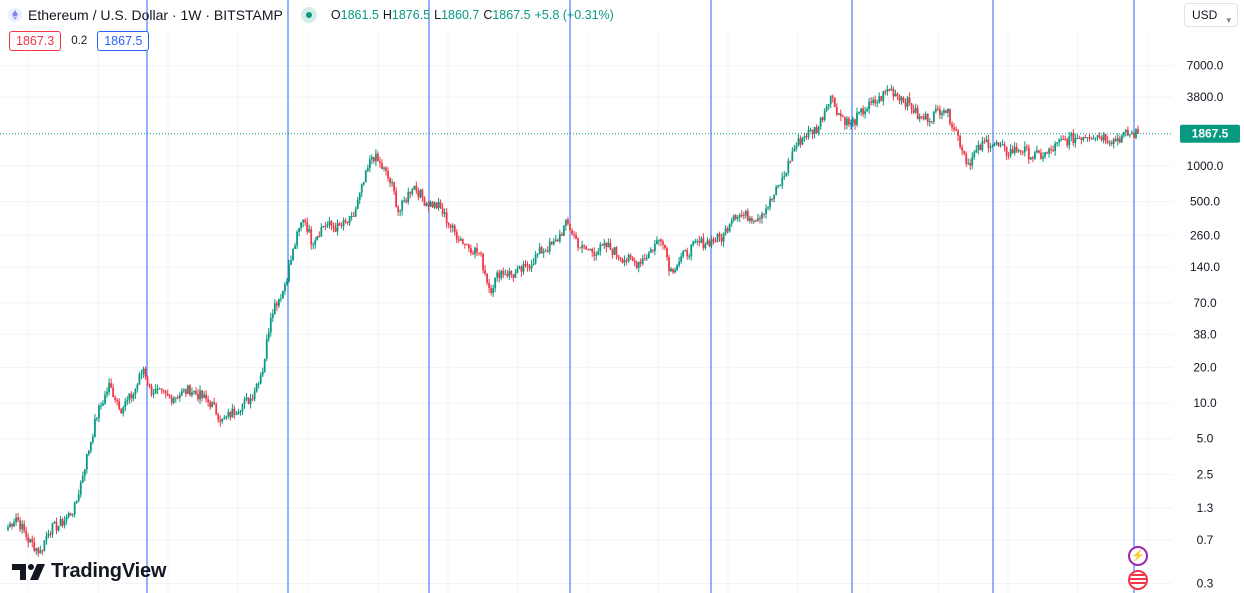 This screenshot has height=593, width=1244. Describe the element at coordinates (1205, 367) in the screenshot. I see `price-tick-8: 20.0` at that location.